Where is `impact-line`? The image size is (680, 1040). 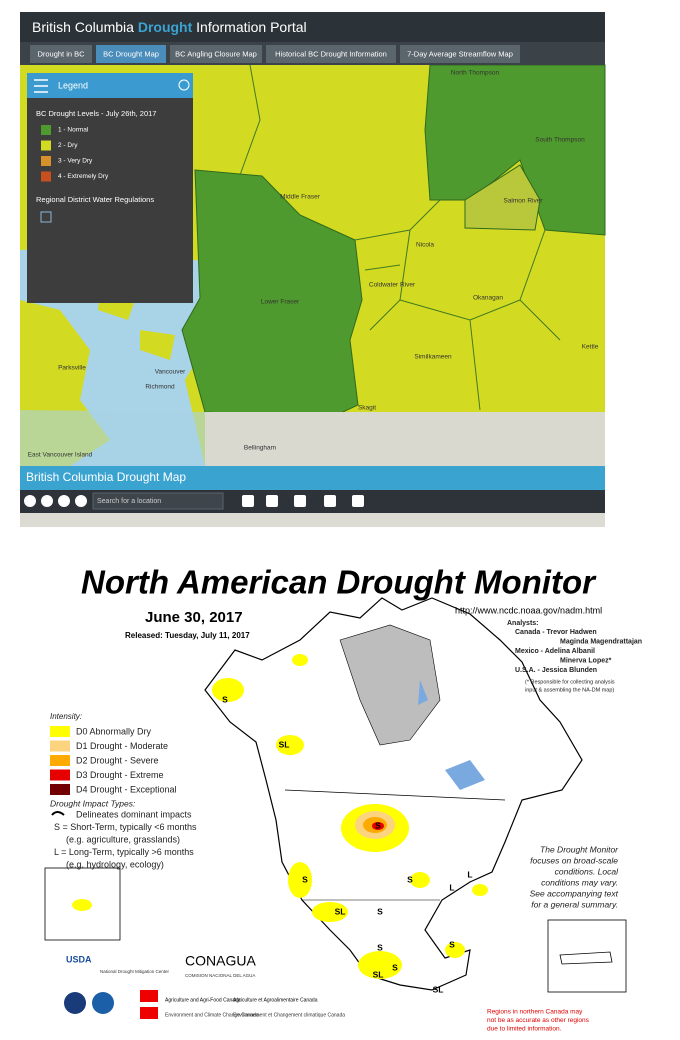 impact-line is located at coordinates (58, 813).